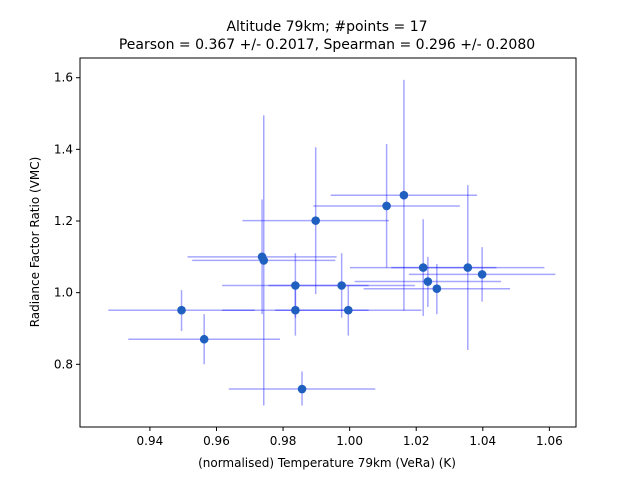 The height and width of the screenshot is (480, 640). I want to click on x-axis-ticks: 0.94 0.96 0.98 1.00 1.02 1.04 1.06, so click(350, 437).